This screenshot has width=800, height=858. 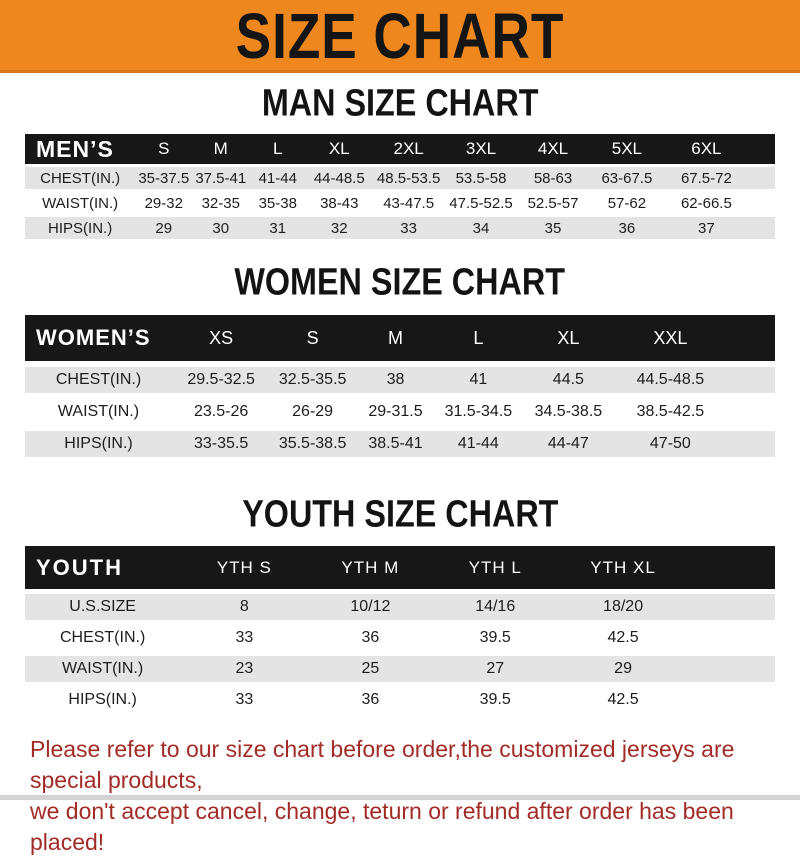 I want to click on value-cell: 25, so click(x=370, y=669).